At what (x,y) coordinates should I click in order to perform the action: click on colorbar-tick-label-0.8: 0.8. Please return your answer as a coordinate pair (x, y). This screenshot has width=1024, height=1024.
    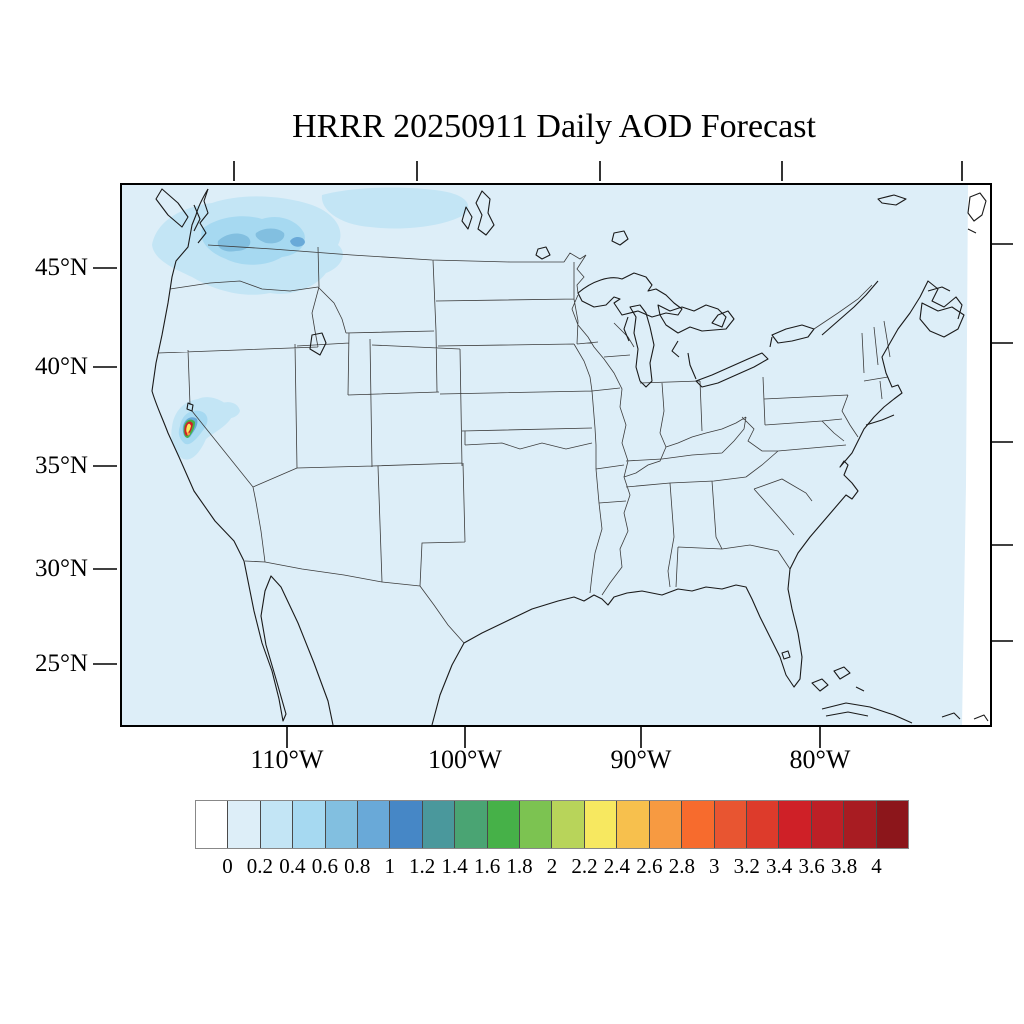
    Looking at the image, I should click on (357, 866).